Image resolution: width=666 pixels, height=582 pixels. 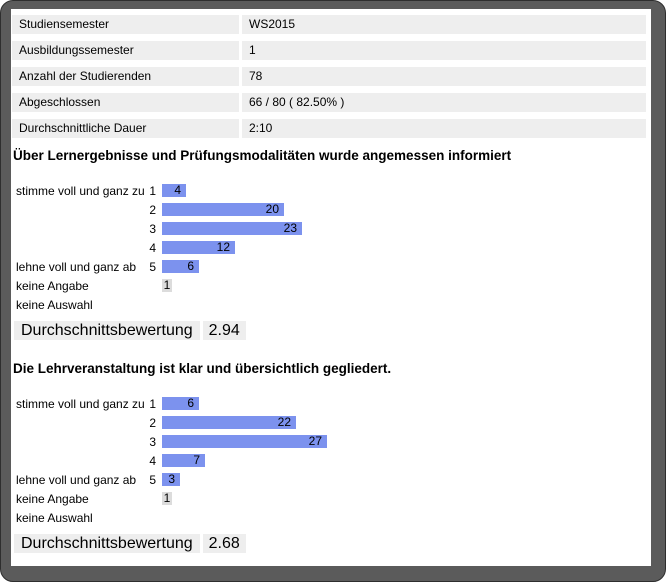 What do you see at coordinates (290, 228) in the screenshot?
I see `bar-value-label: 23` at bounding box center [290, 228].